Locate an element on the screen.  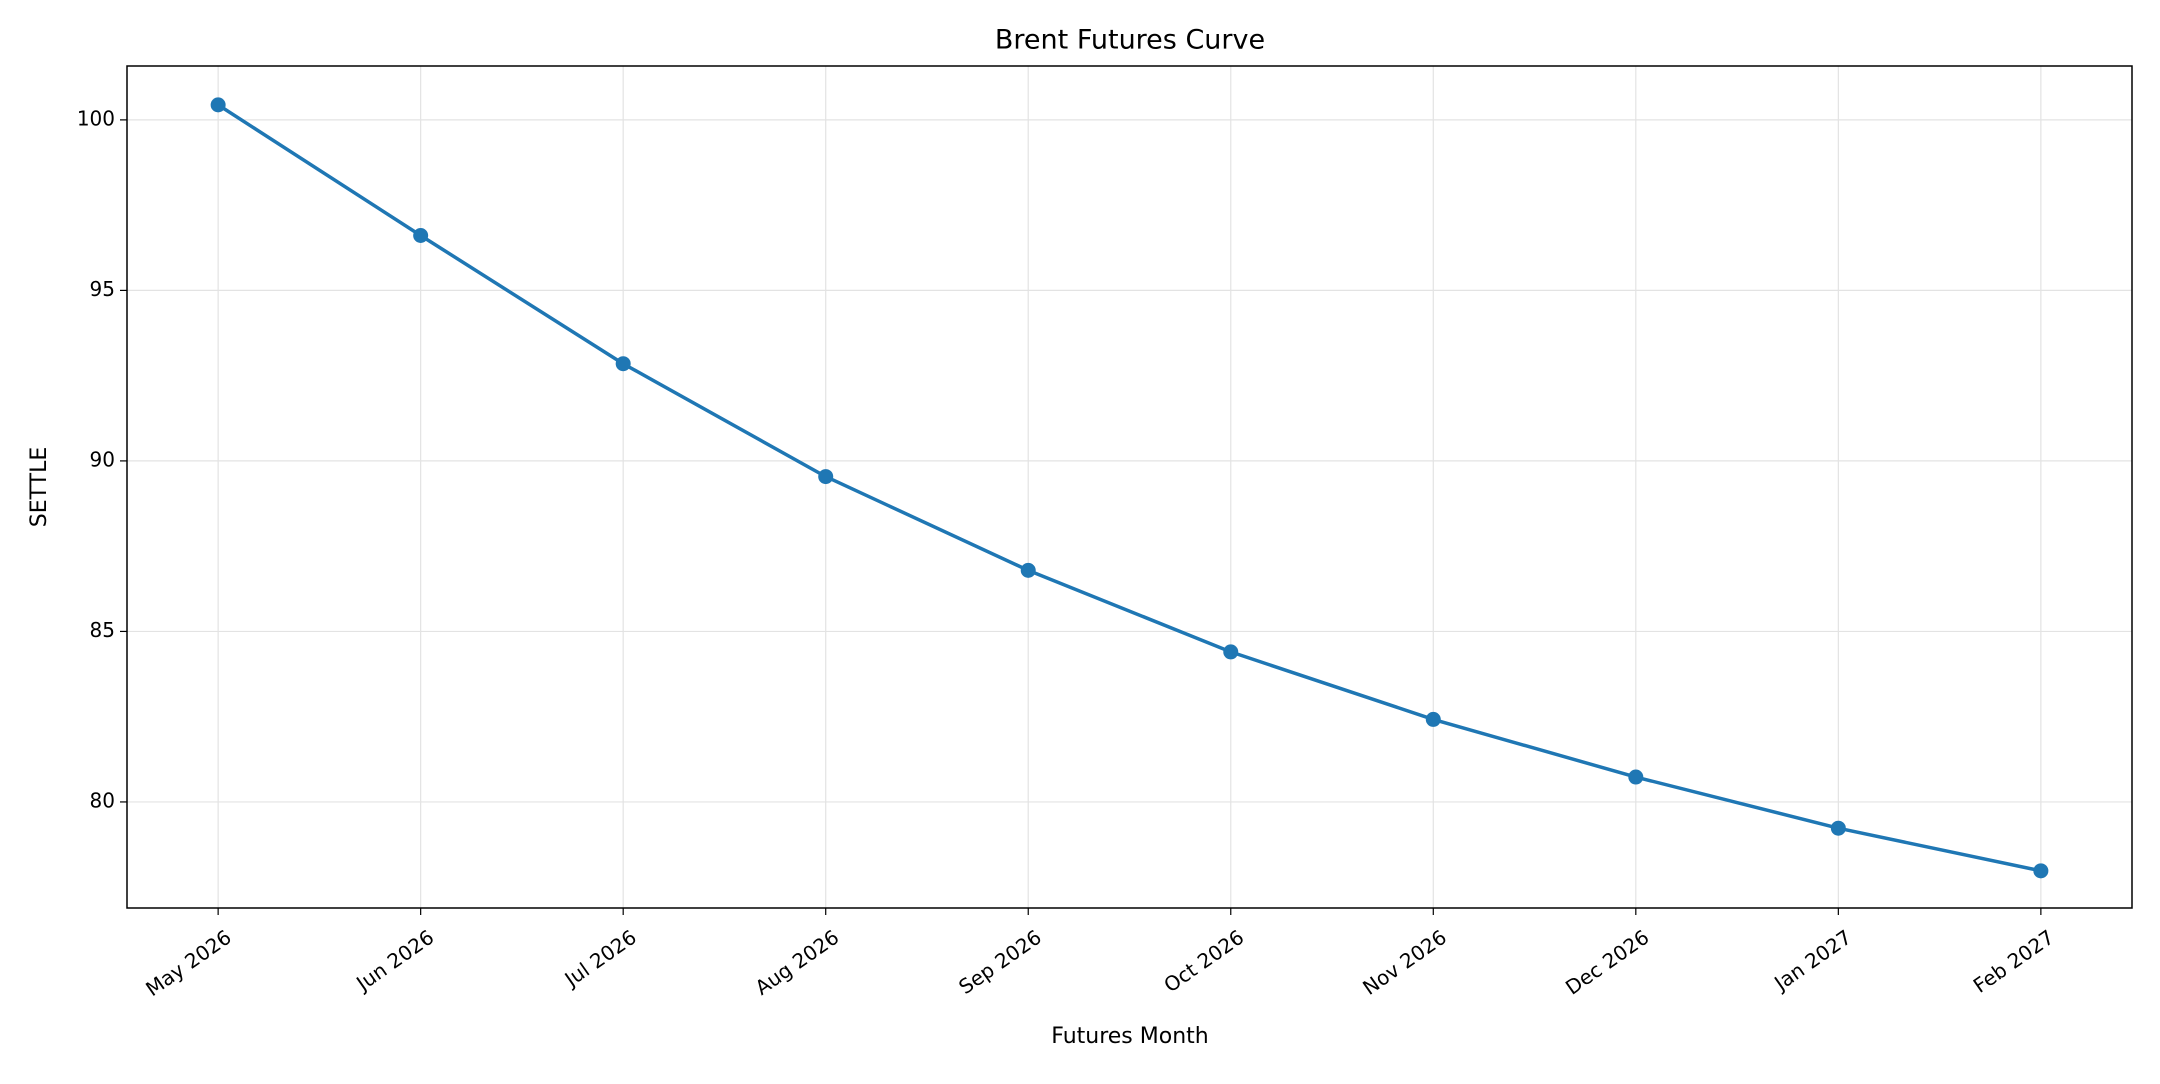
y-tick-label: 90 is located at coordinates (102, 459).